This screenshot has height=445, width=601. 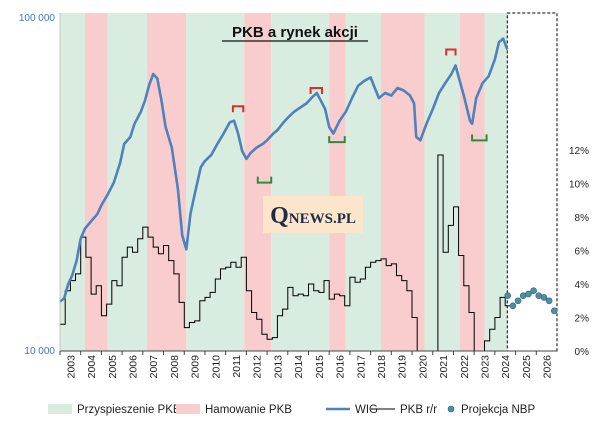 What do you see at coordinates (582, 218) in the screenshot?
I see `y-right-tick-label-8: 8%` at bounding box center [582, 218].